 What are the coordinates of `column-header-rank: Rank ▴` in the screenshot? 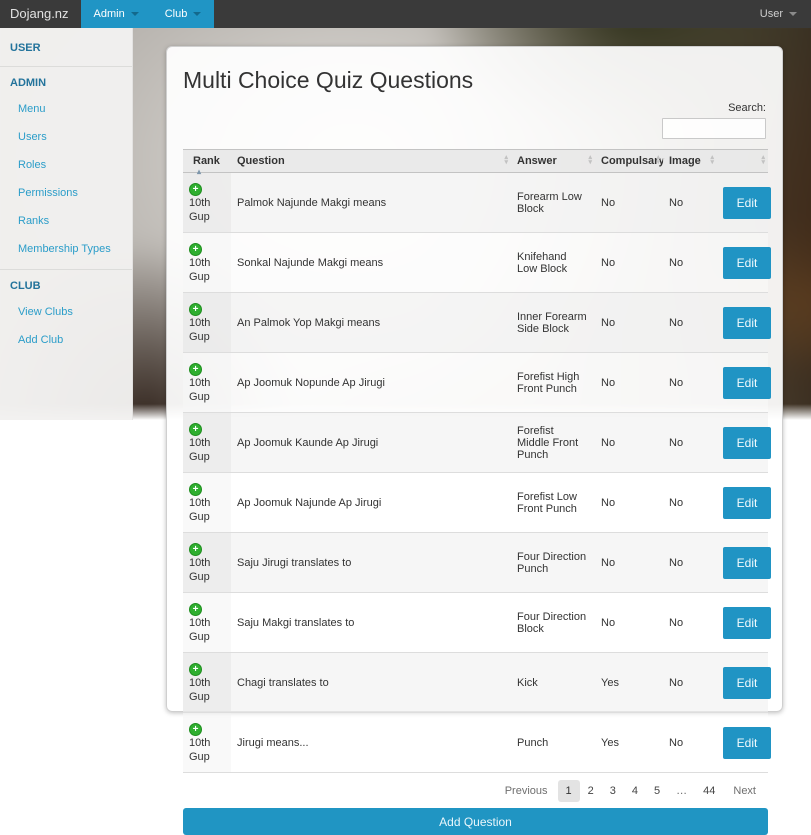 It's located at (207, 162).